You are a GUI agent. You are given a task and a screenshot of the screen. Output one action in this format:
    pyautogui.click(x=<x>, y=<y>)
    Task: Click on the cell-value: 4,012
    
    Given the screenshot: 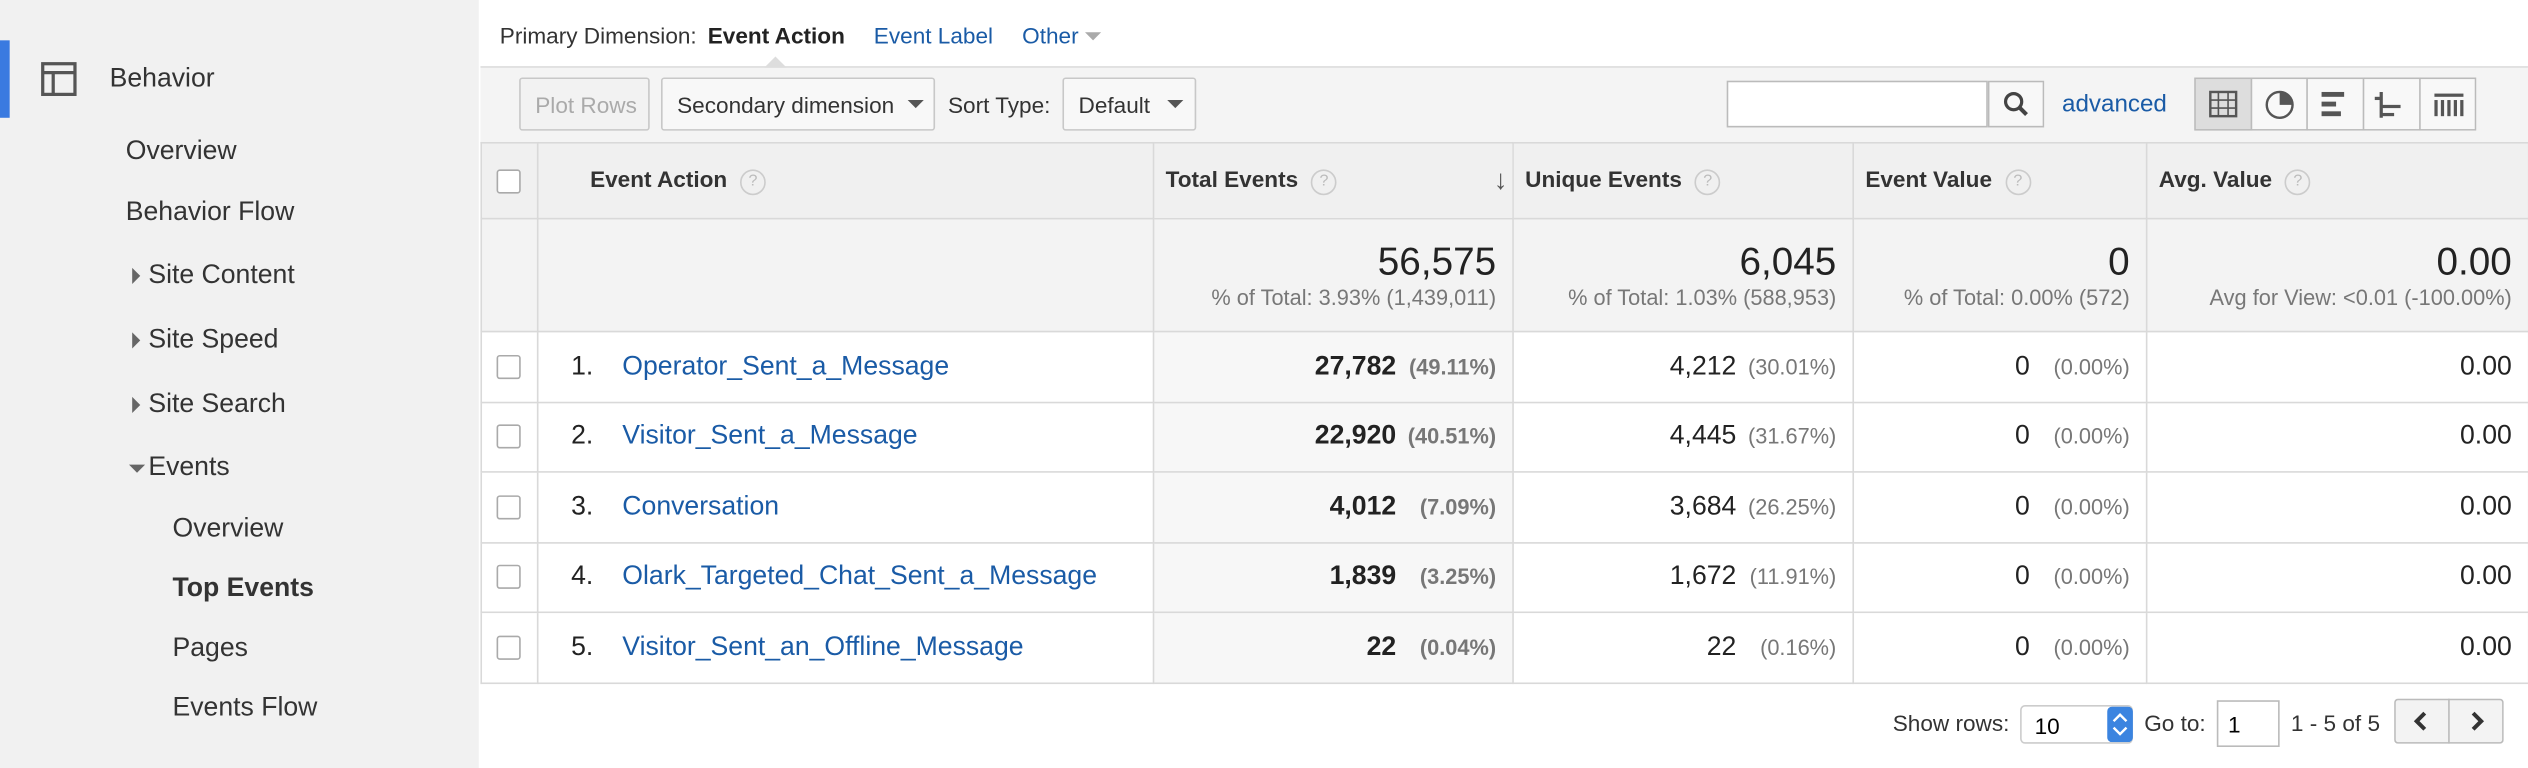 What is the action you would take?
    pyautogui.click(x=1363, y=506)
    